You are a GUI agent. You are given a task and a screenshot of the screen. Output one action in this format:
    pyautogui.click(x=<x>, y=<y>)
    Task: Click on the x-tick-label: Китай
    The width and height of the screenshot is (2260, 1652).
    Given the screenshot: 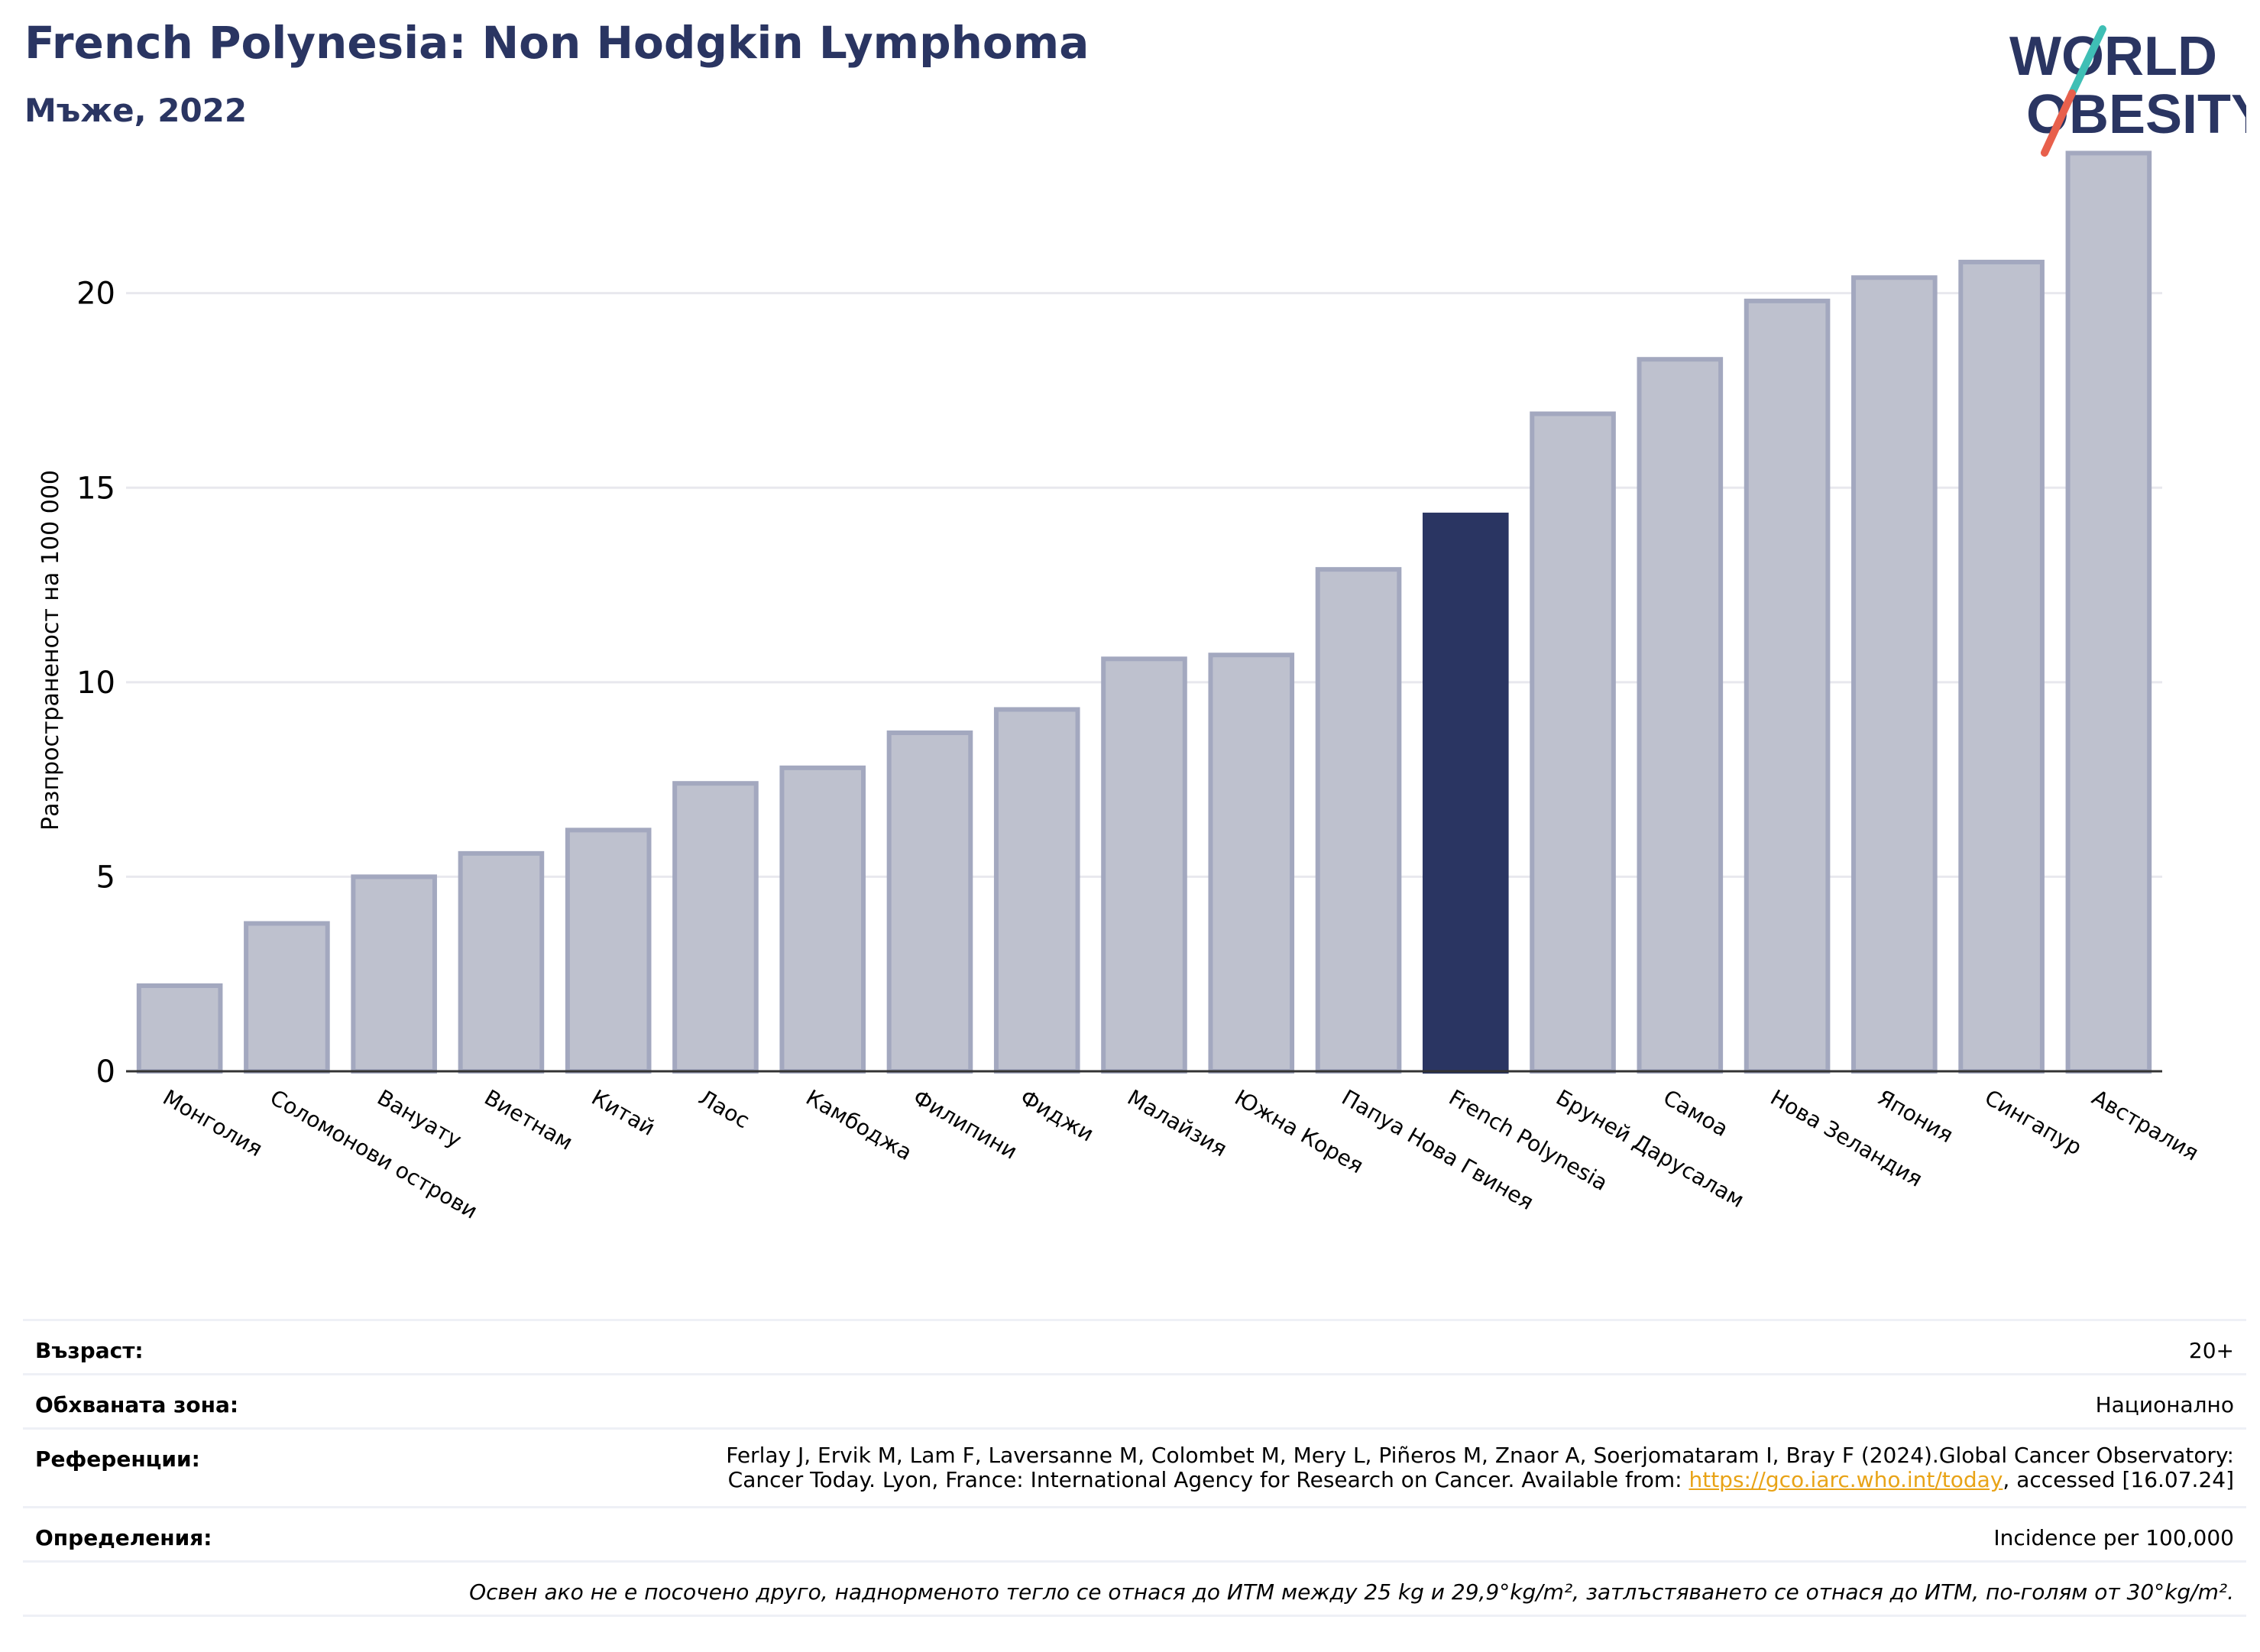 What is the action you would take?
    pyautogui.click(x=623, y=1112)
    